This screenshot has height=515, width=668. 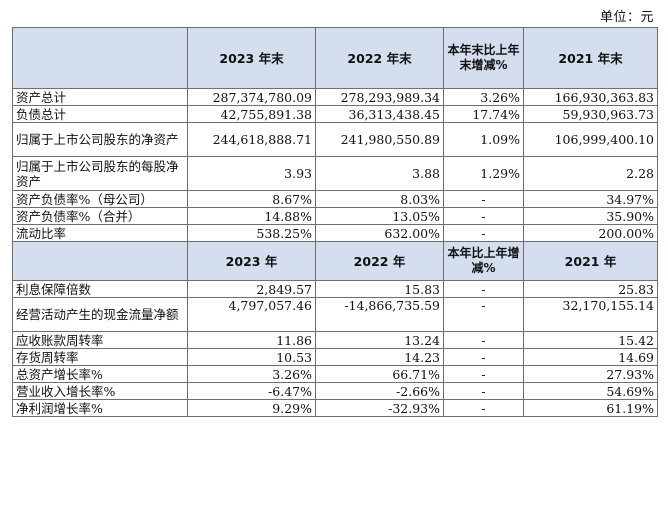 What do you see at coordinates (251, 314) in the screenshot?
I see `value-2023: 4,797,057.46` at bounding box center [251, 314].